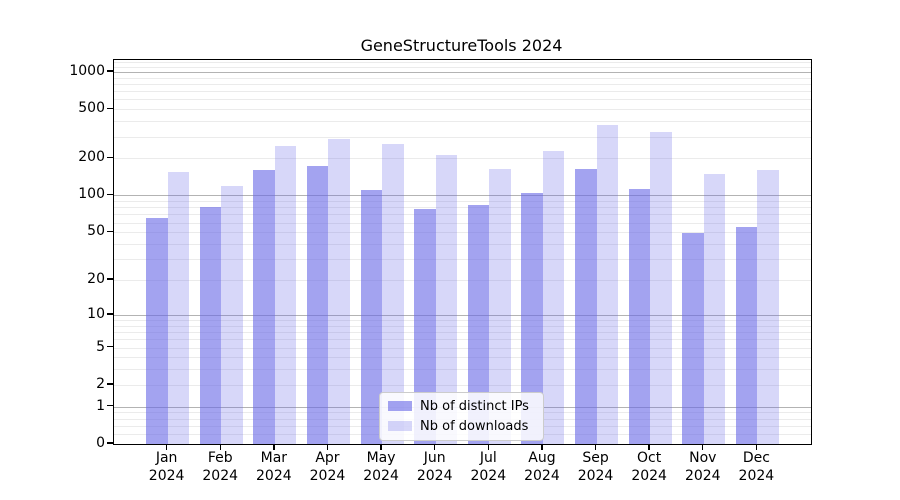  I want to click on bar-nb-of-distinct-ips-jan, so click(157, 331).